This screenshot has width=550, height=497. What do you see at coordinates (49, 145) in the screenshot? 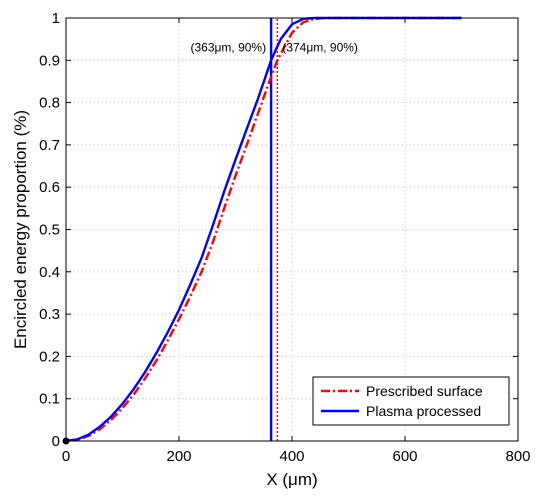
I see `y-tick-label: 0.7` at bounding box center [49, 145].